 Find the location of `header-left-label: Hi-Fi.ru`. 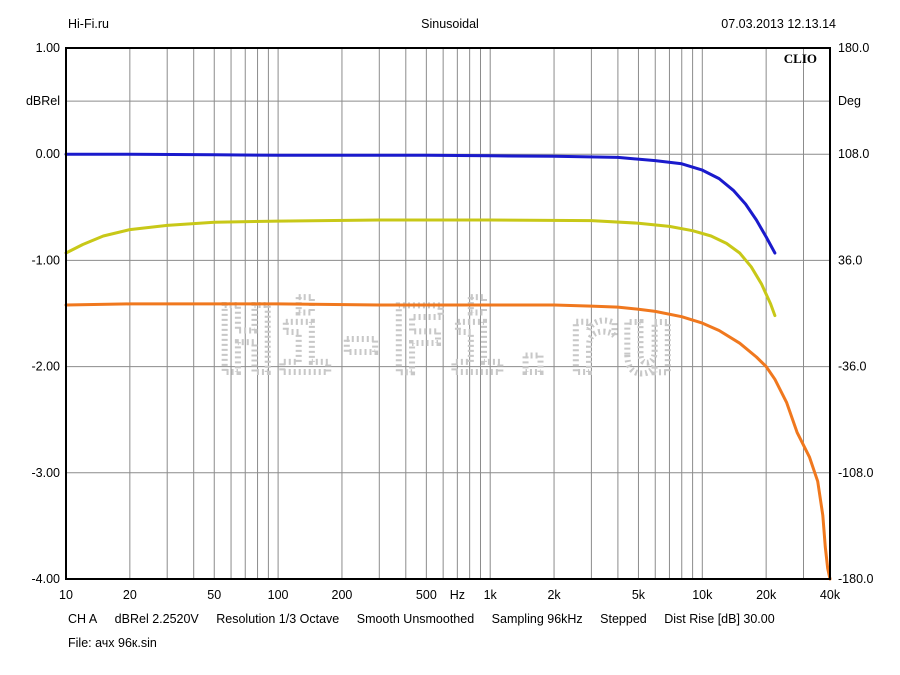

header-left-label: Hi-Fi.ru is located at coordinates (88, 24).